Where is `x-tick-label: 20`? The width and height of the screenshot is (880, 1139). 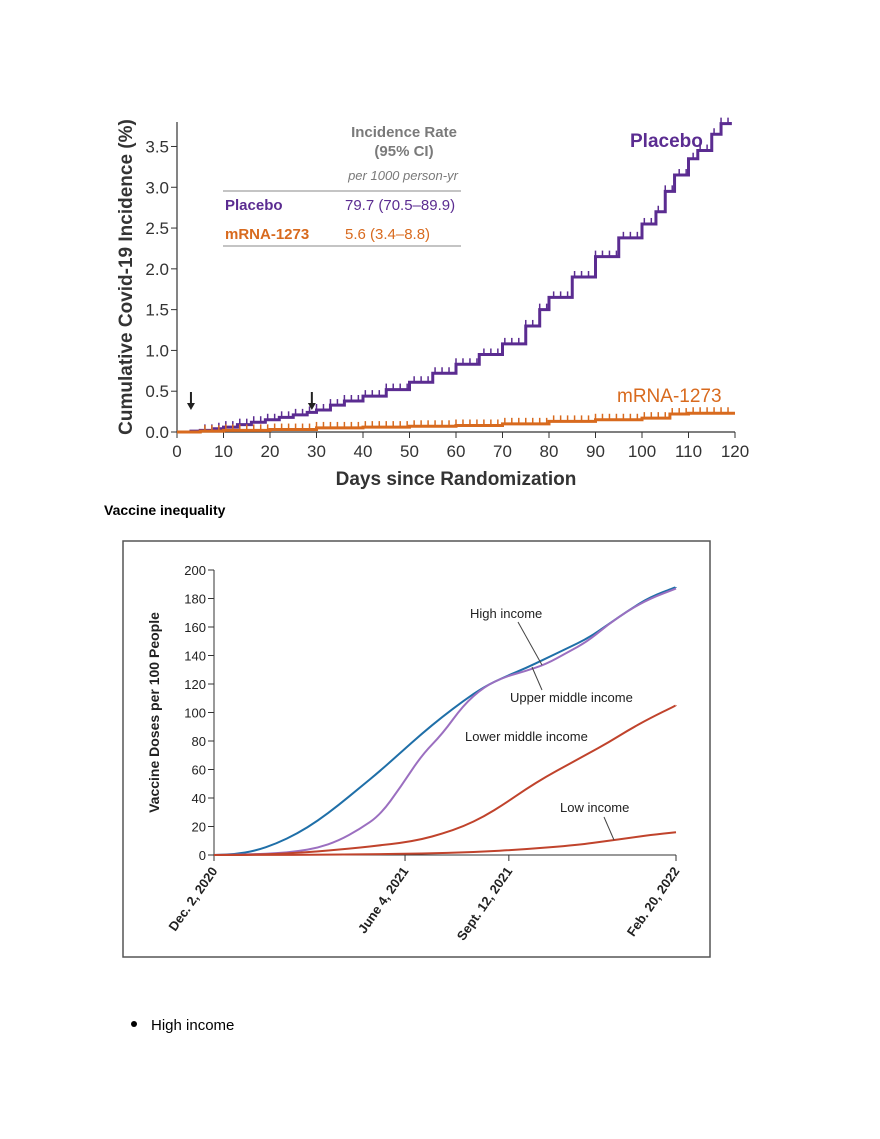
x-tick-label: 20 is located at coordinates (270, 451).